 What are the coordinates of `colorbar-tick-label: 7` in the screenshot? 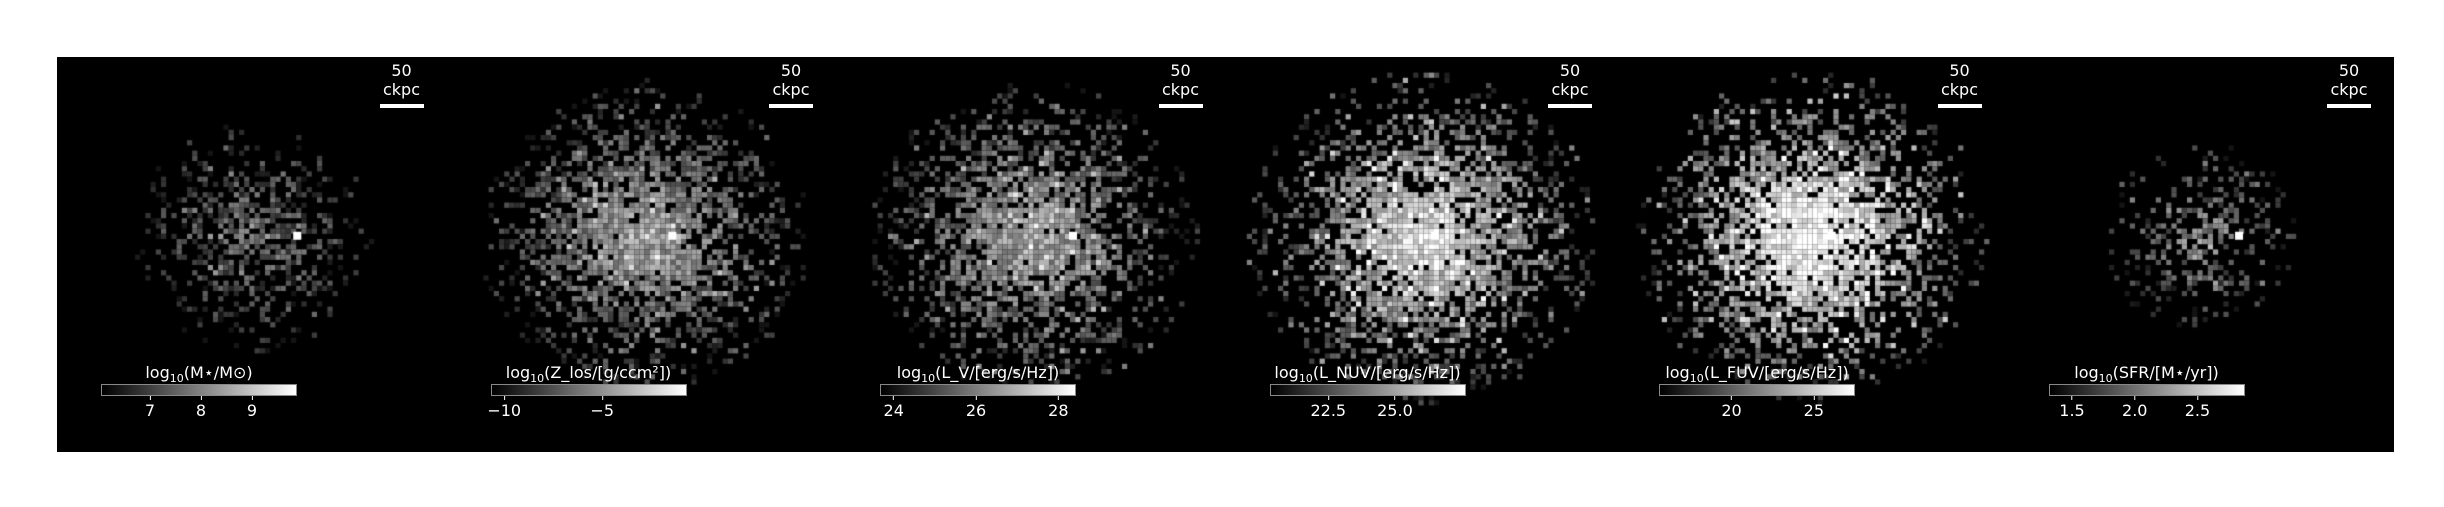 It's located at (150, 408).